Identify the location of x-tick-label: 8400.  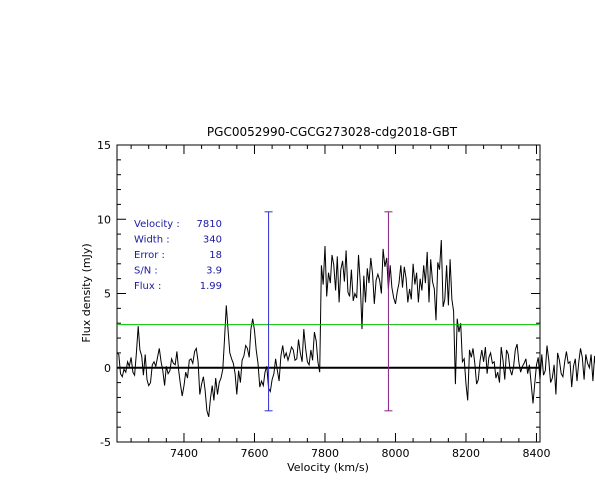
(536, 453).